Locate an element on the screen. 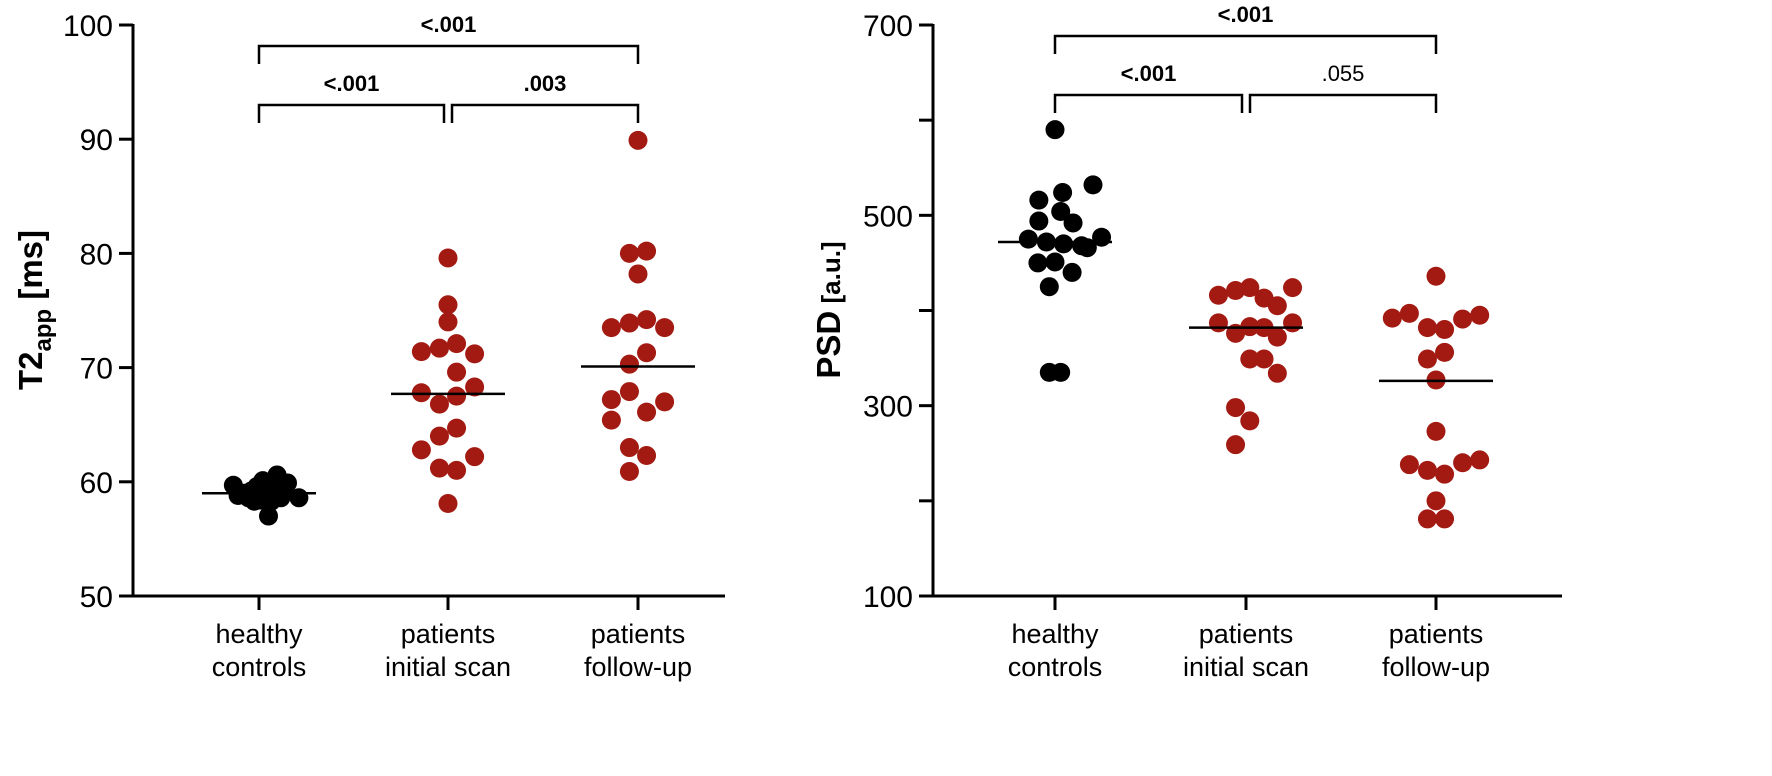  x-category-label-line1: healthy is located at coordinates (1055, 634).